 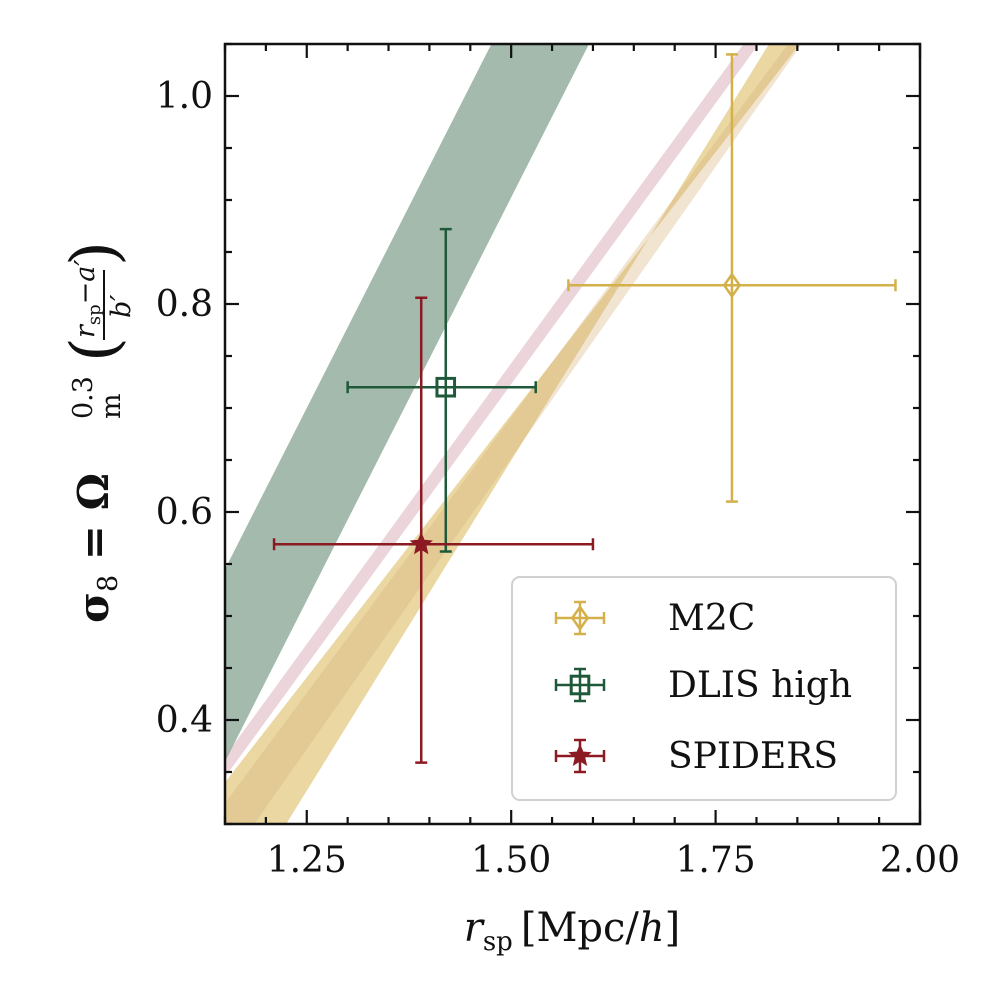 I want to click on y-label-frac-sub: sp, so click(x=94, y=314).